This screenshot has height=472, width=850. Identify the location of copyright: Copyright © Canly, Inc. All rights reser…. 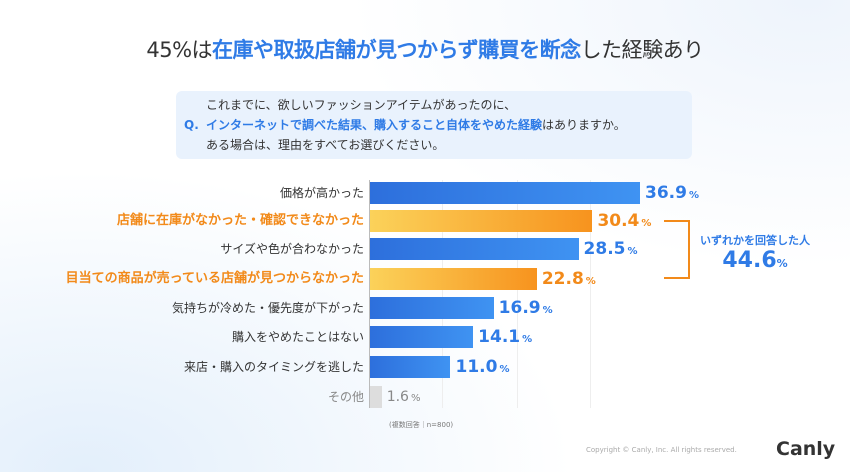
(661, 450).